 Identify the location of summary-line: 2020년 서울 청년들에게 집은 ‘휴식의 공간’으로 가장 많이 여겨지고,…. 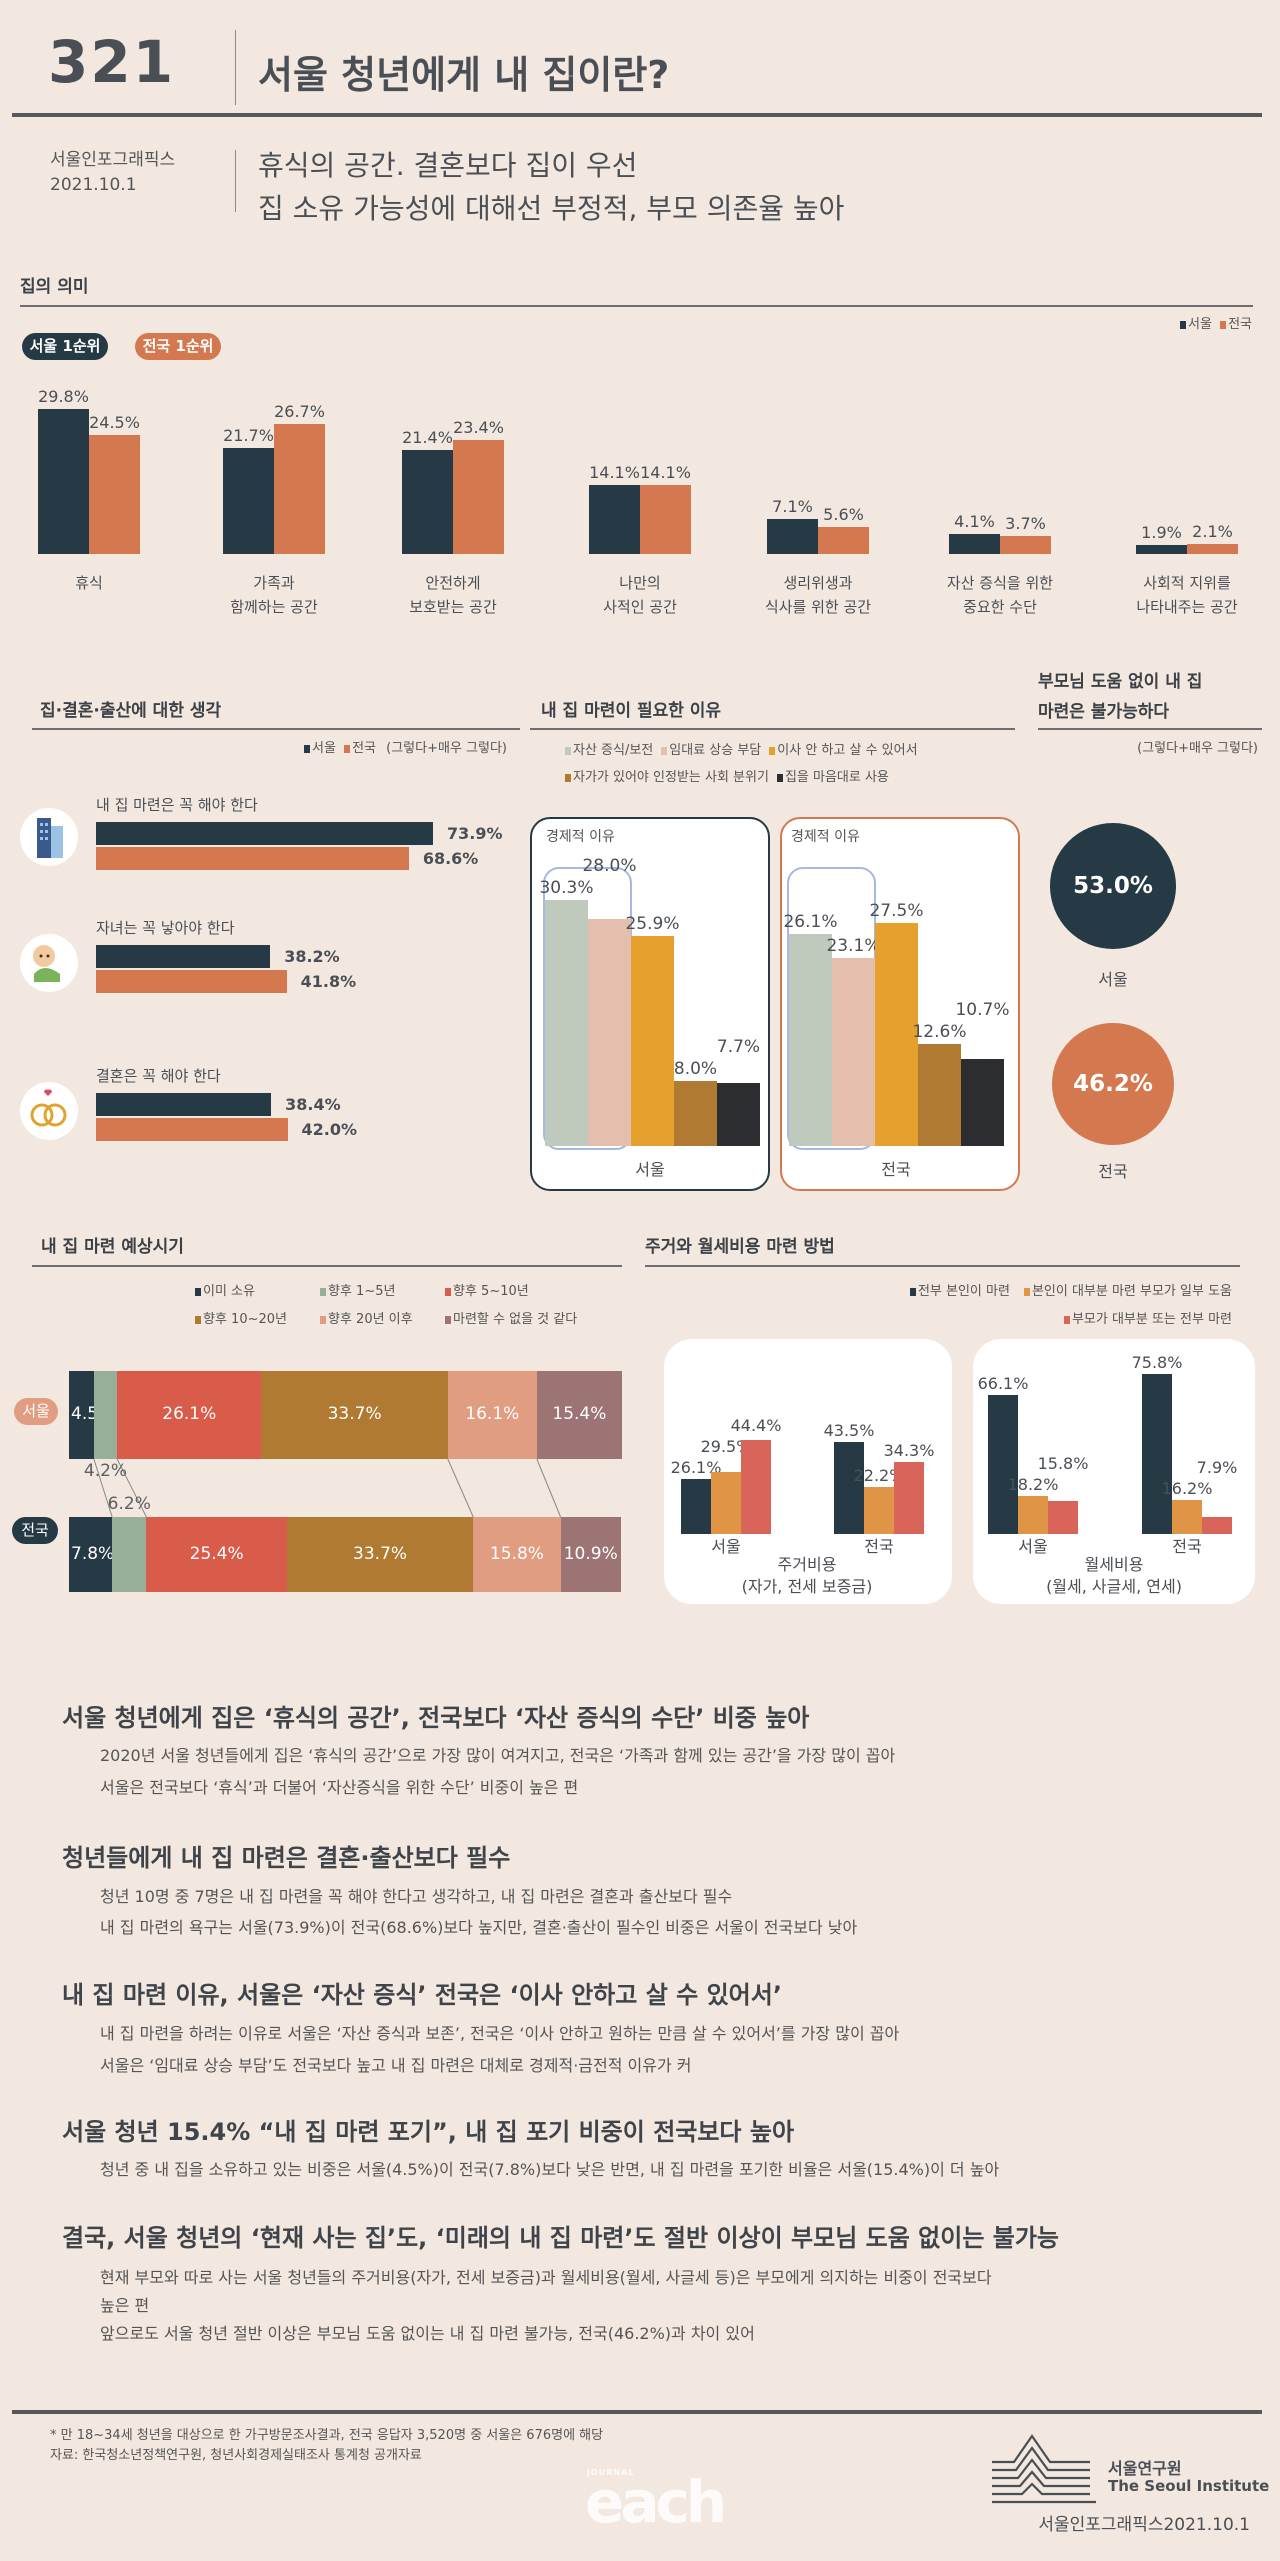
(498, 1755).